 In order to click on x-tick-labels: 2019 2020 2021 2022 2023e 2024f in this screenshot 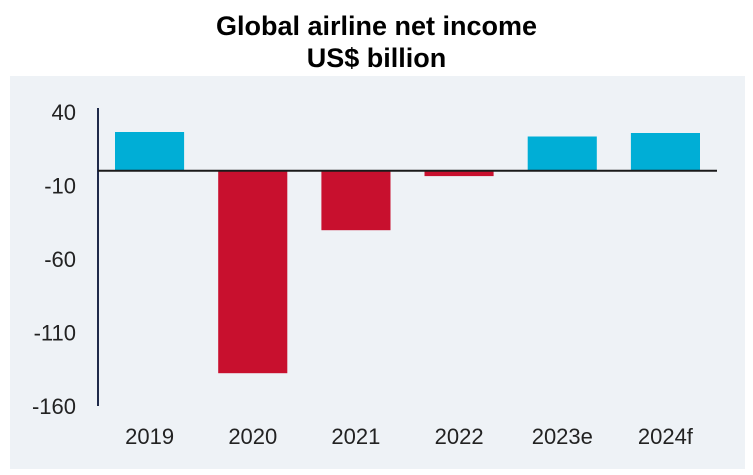, I will do `click(409, 436)`.